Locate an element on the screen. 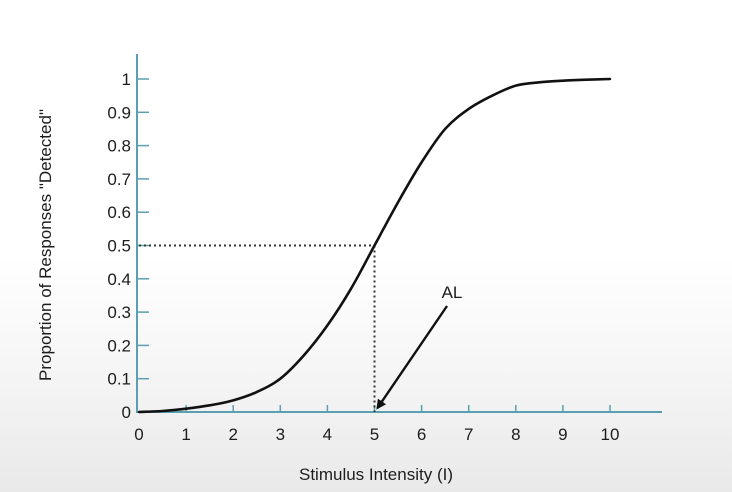 This screenshot has width=732, height=492. x-axis-title: Stimulus Intensity (I) is located at coordinates (376, 474).